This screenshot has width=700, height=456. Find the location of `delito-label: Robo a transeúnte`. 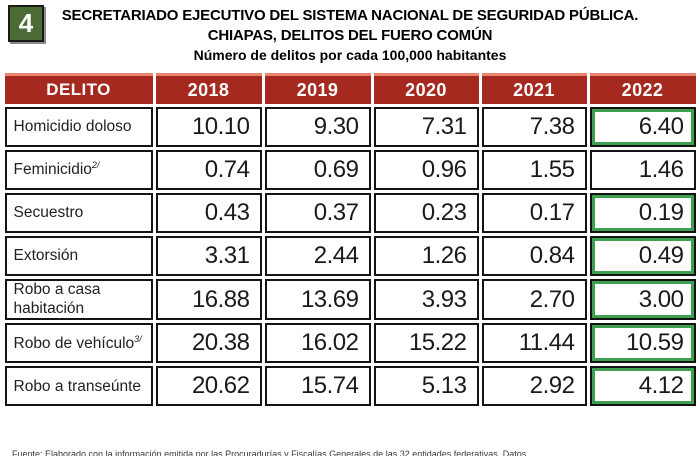

delito-label: Robo a transeúnte is located at coordinates (78, 386).